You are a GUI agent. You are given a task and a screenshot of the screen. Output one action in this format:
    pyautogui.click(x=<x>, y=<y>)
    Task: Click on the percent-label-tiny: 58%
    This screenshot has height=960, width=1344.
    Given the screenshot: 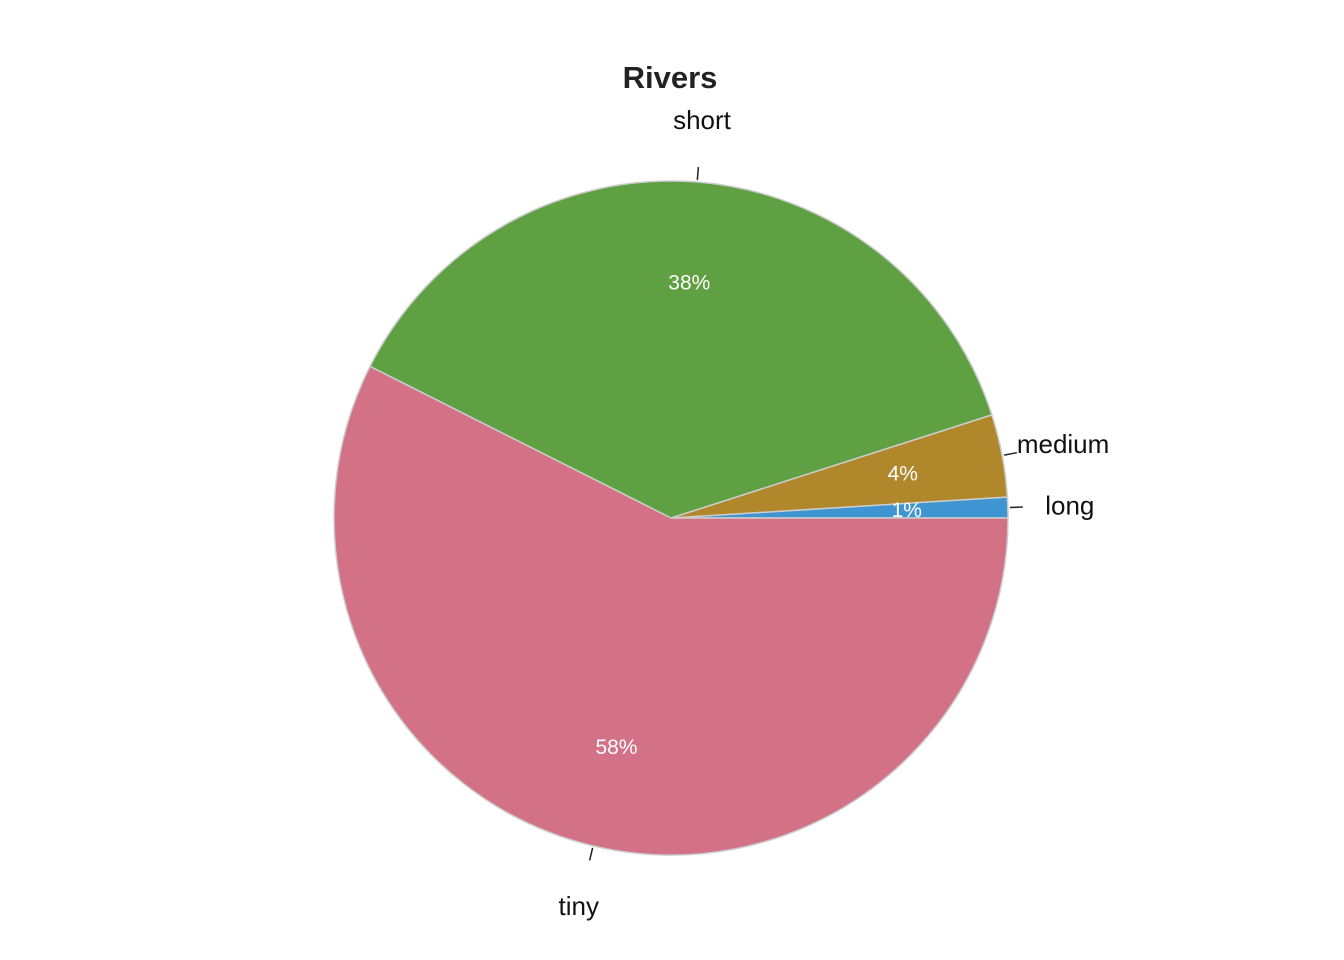 What is the action you would take?
    pyautogui.click(x=616, y=747)
    